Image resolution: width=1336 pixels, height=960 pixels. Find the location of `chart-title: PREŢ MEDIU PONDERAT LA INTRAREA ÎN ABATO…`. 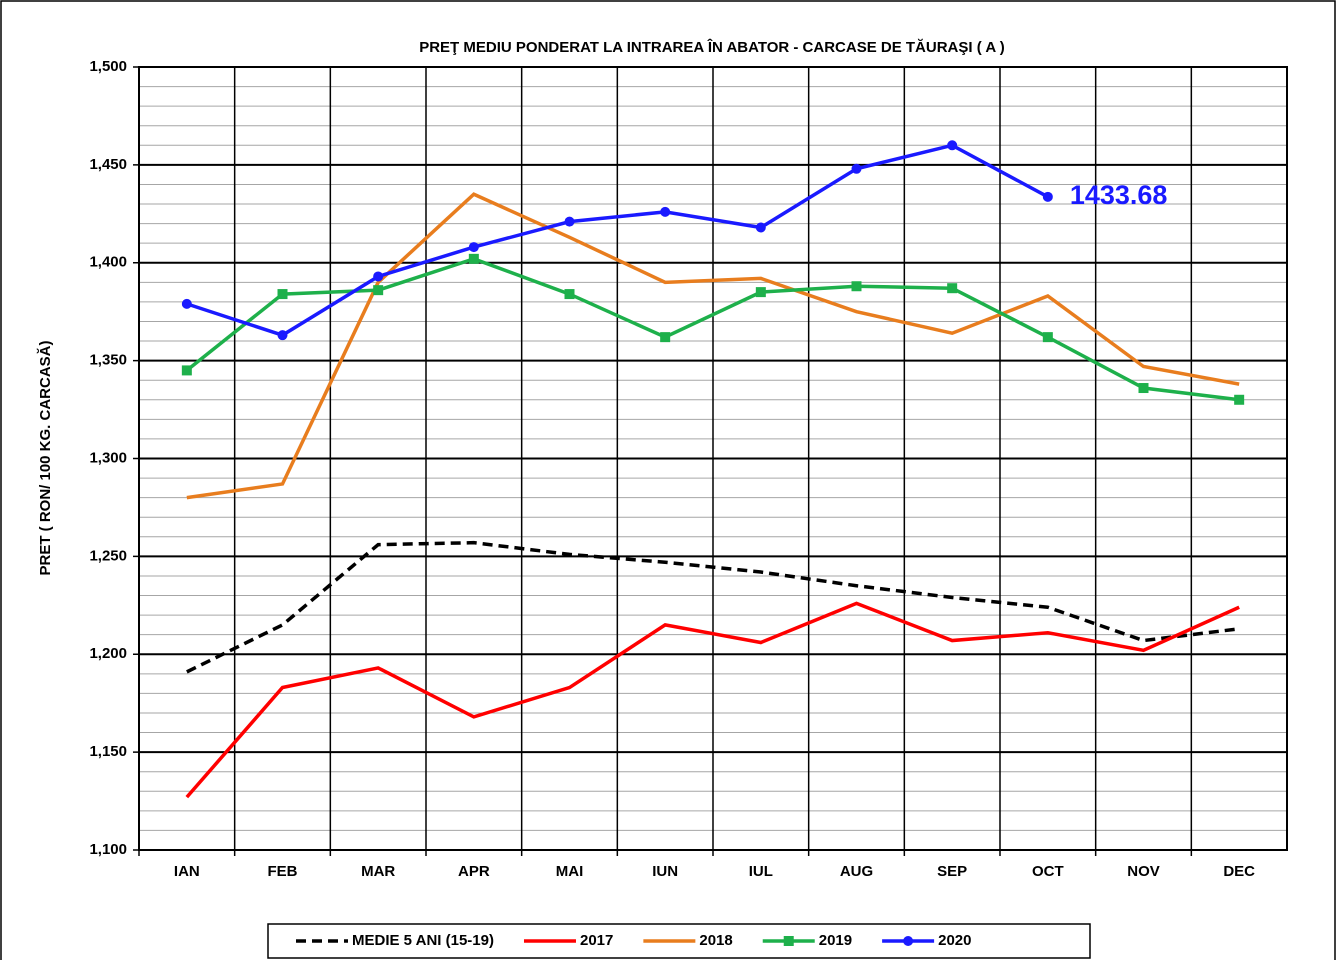

chart-title: PREŢ MEDIU PONDERAT LA INTRAREA ÎN ABATO… is located at coordinates (712, 47).